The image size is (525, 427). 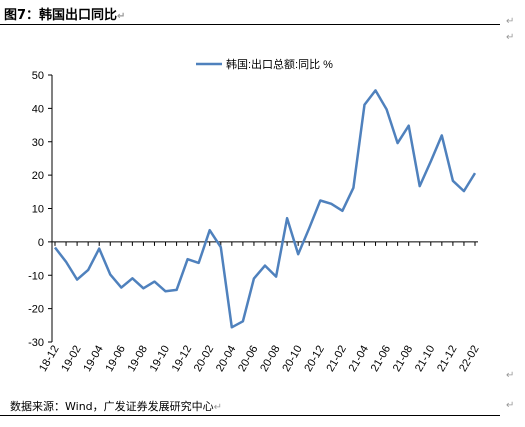 What do you see at coordinates (447, 359) in the screenshot?
I see `x-tick-label: 21-12` at bounding box center [447, 359].